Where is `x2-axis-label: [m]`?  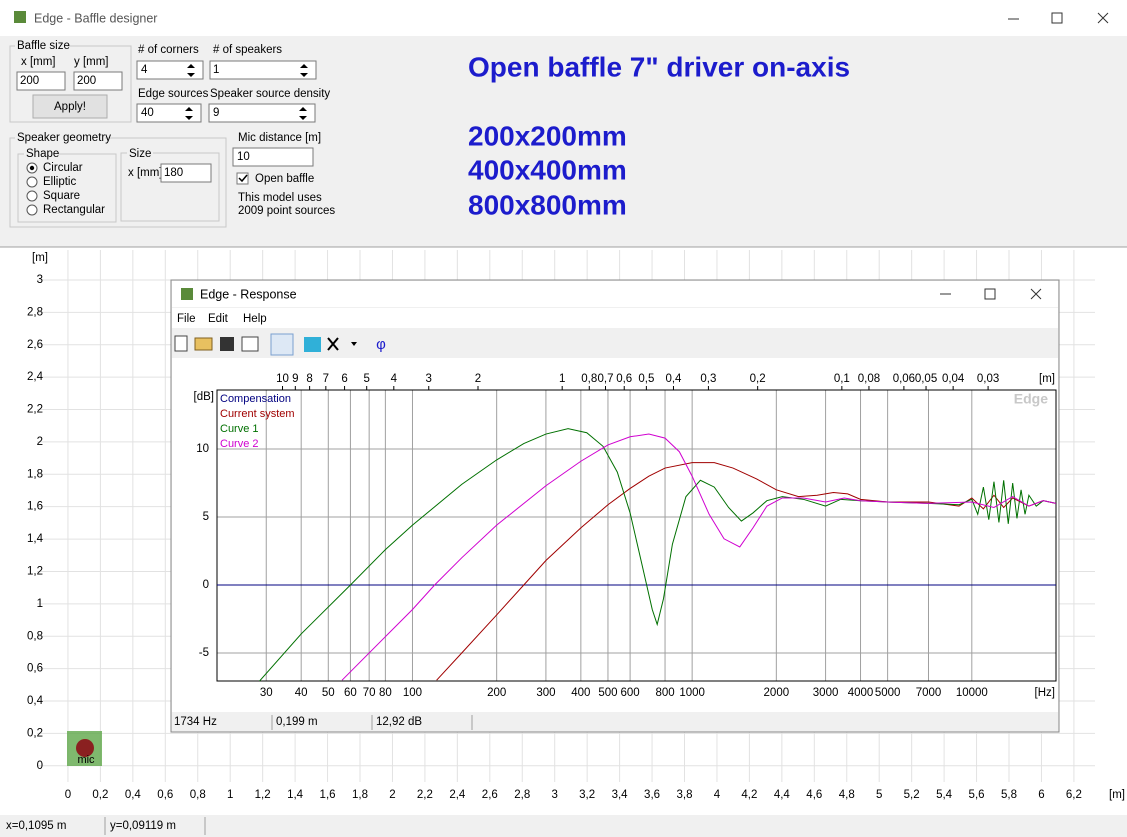
x2-axis-label: [m] is located at coordinates (1047, 379).